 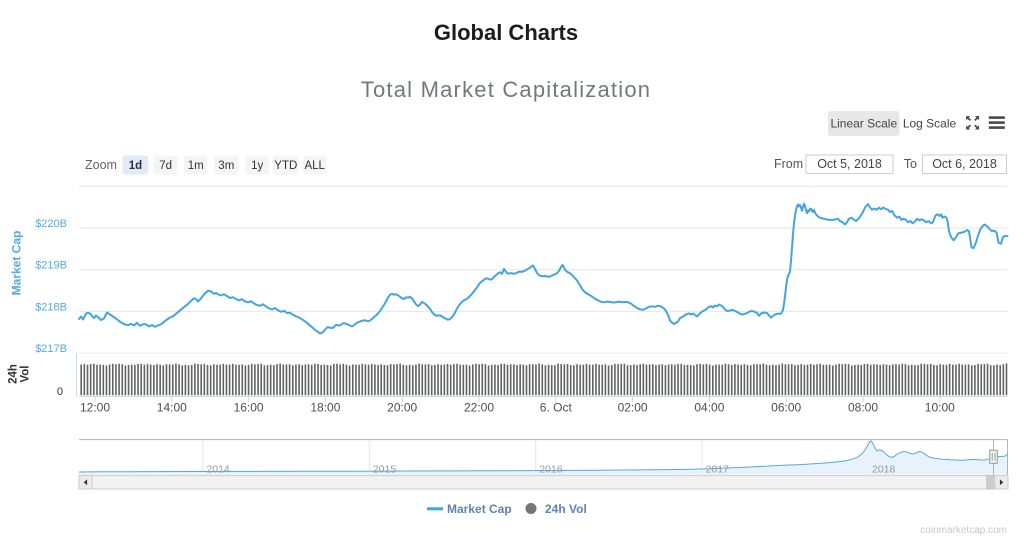 I want to click on svg-text: Zoom, so click(x=101, y=165).